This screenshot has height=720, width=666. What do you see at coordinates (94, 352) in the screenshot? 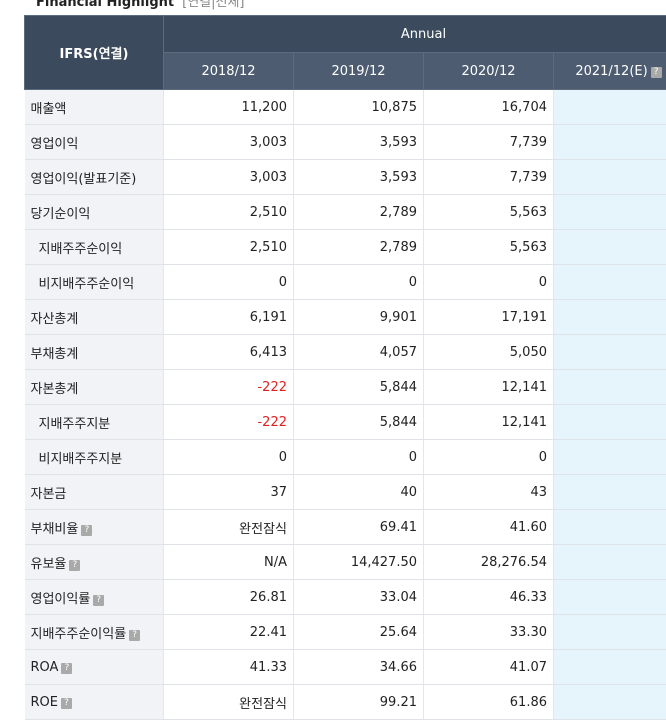
I see `row-label: 부채총계` at bounding box center [94, 352].